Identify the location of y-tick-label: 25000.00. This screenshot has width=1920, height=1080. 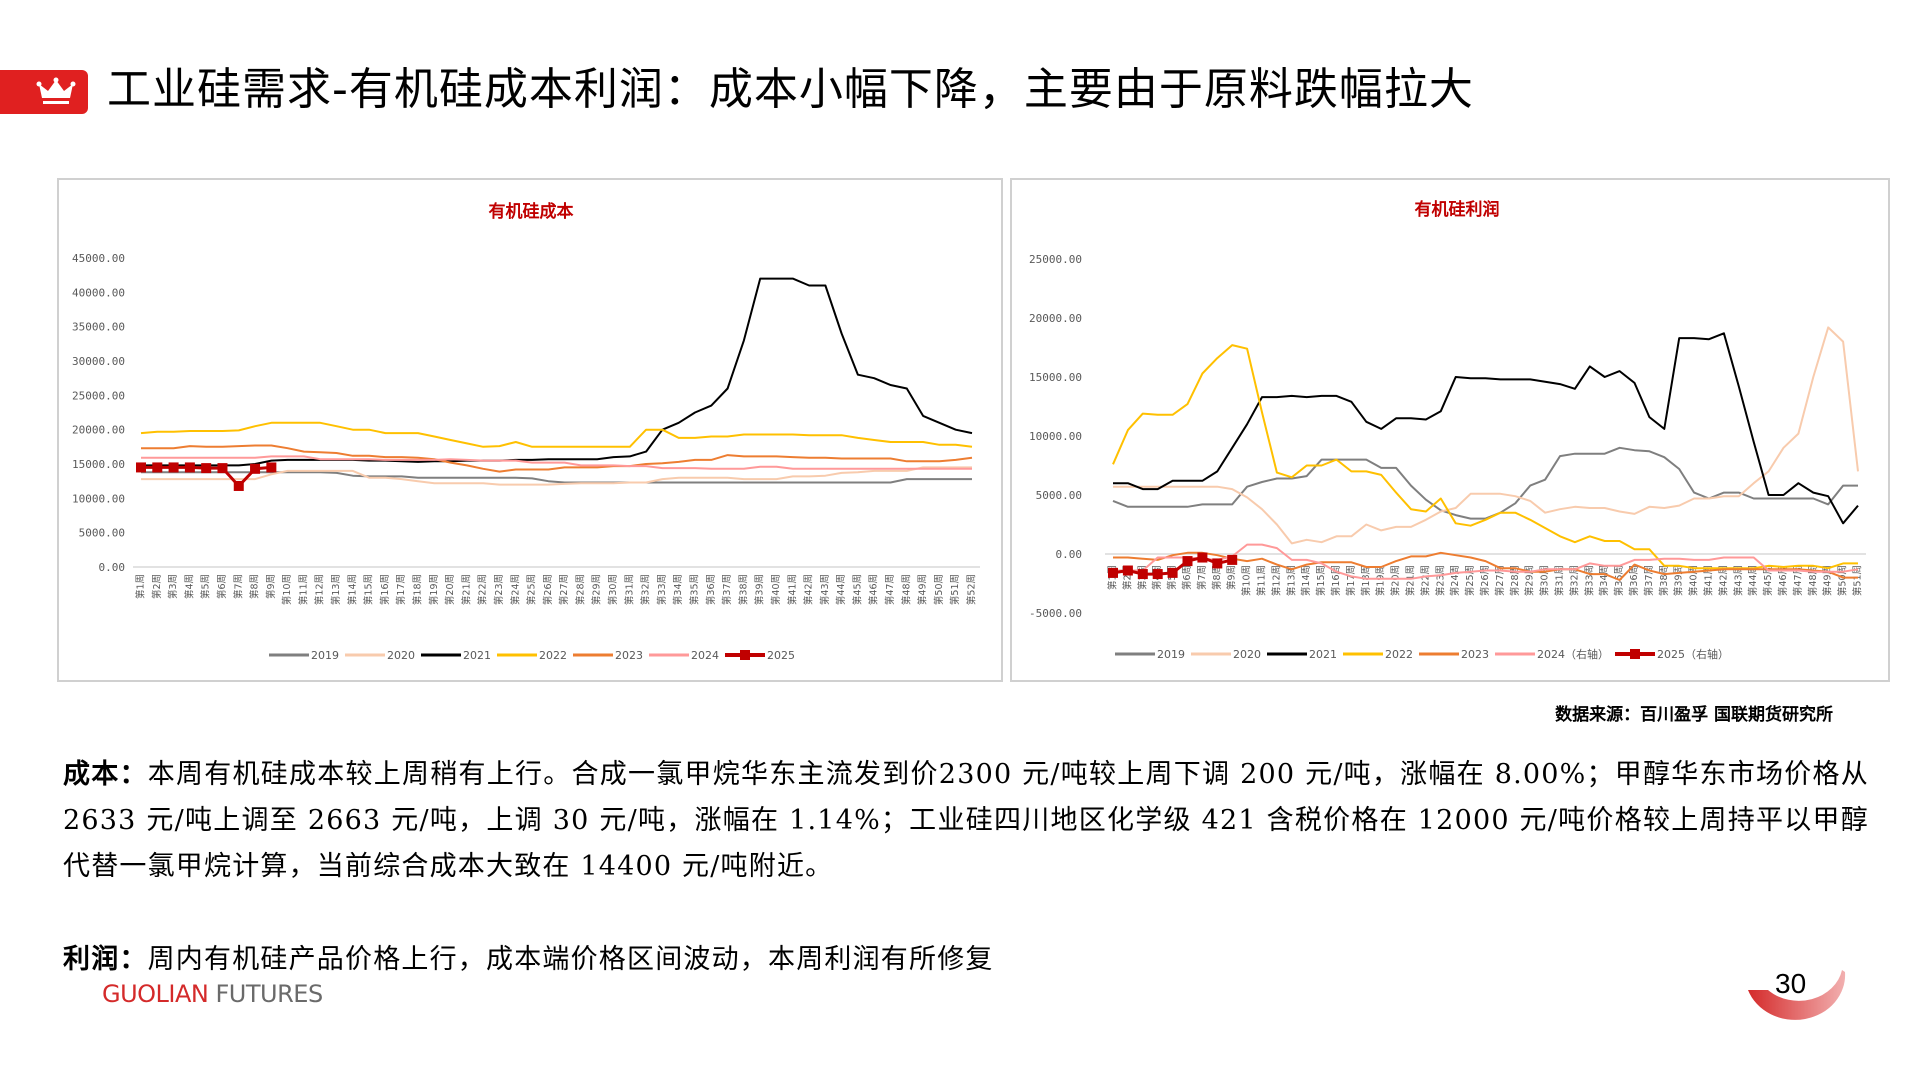
(1055, 259).